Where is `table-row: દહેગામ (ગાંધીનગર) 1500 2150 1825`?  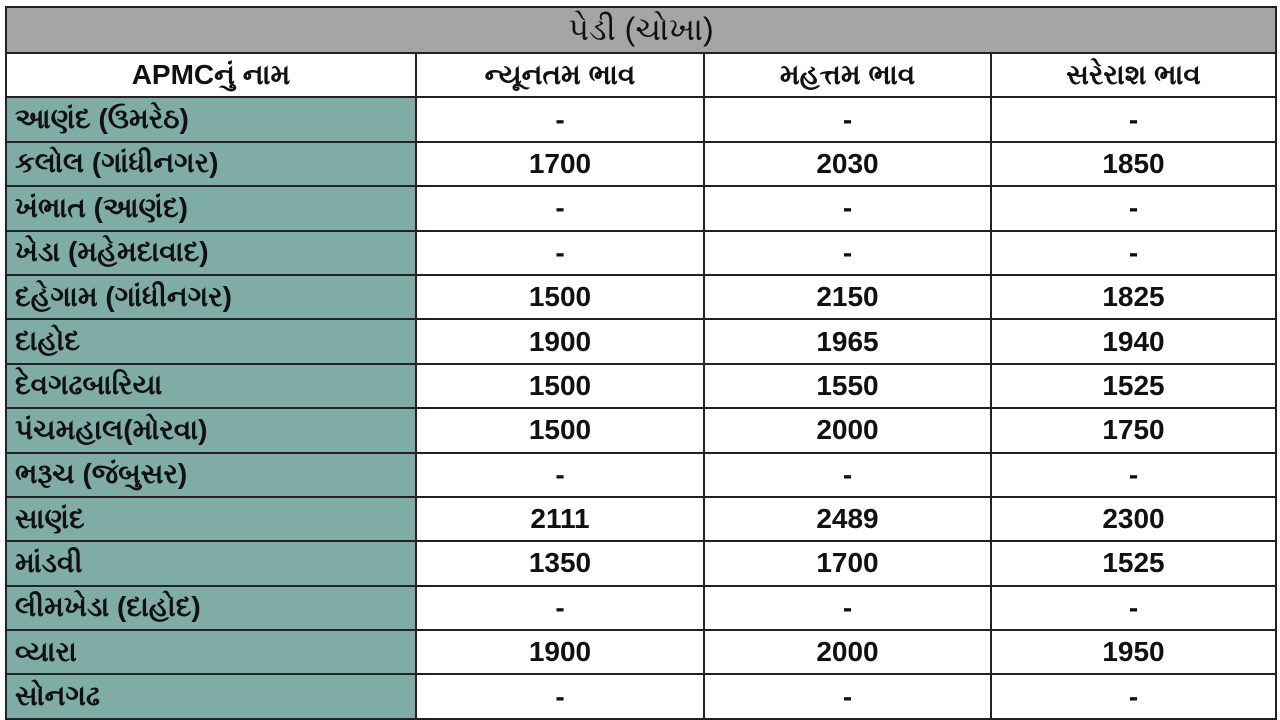 table-row: દહેગામ (ગાંધીનગર) 1500 2150 1825 is located at coordinates (641, 297).